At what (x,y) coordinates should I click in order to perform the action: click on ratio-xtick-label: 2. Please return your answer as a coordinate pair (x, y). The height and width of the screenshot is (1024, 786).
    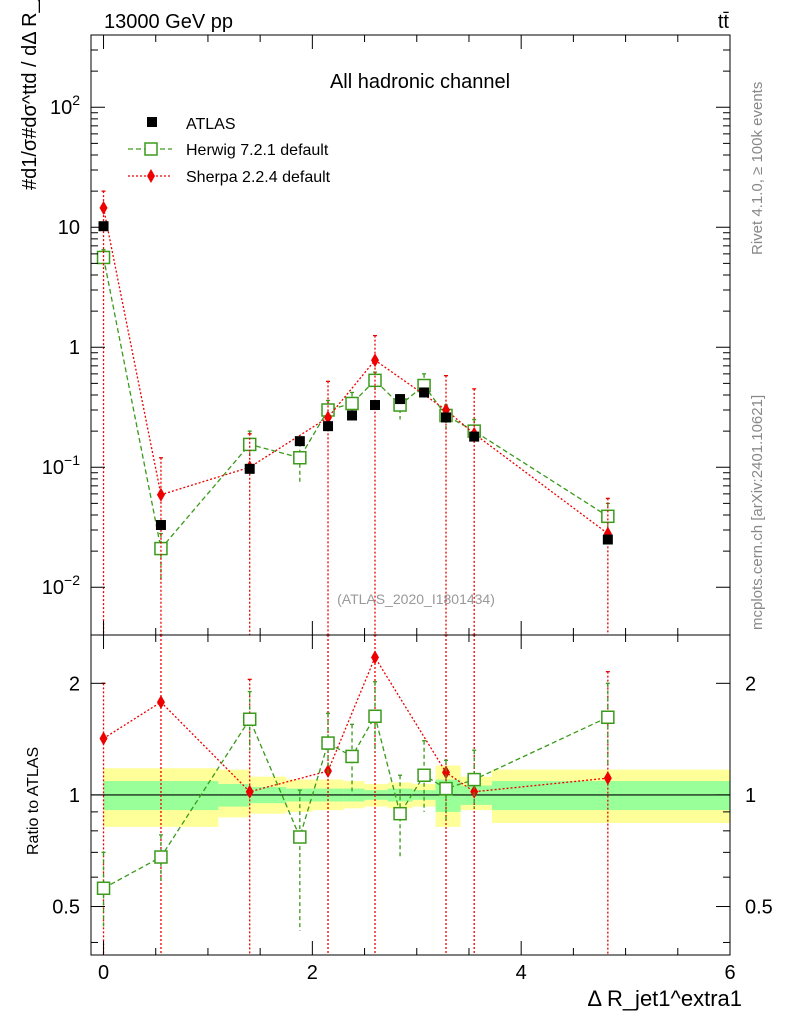
    Looking at the image, I should click on (312, 973).